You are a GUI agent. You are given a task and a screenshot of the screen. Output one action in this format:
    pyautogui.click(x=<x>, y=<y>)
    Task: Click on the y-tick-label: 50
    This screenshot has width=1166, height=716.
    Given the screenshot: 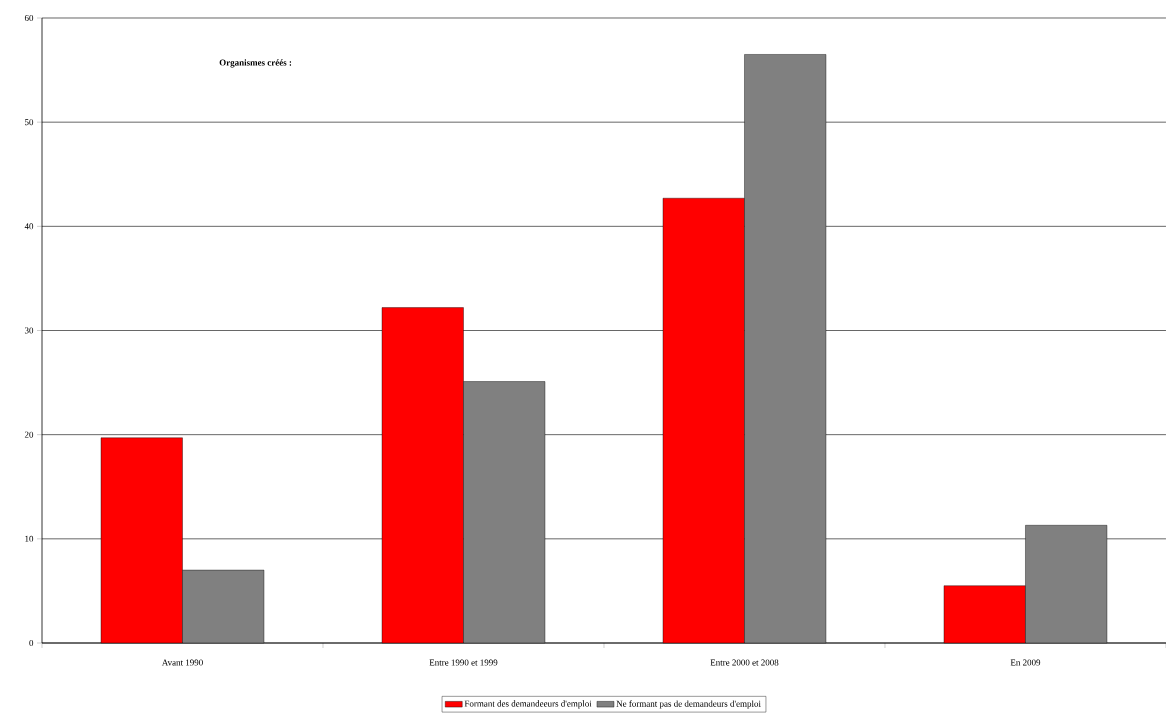 What is the action you would take?
    pyautogui.click(x=29, y=122)
    